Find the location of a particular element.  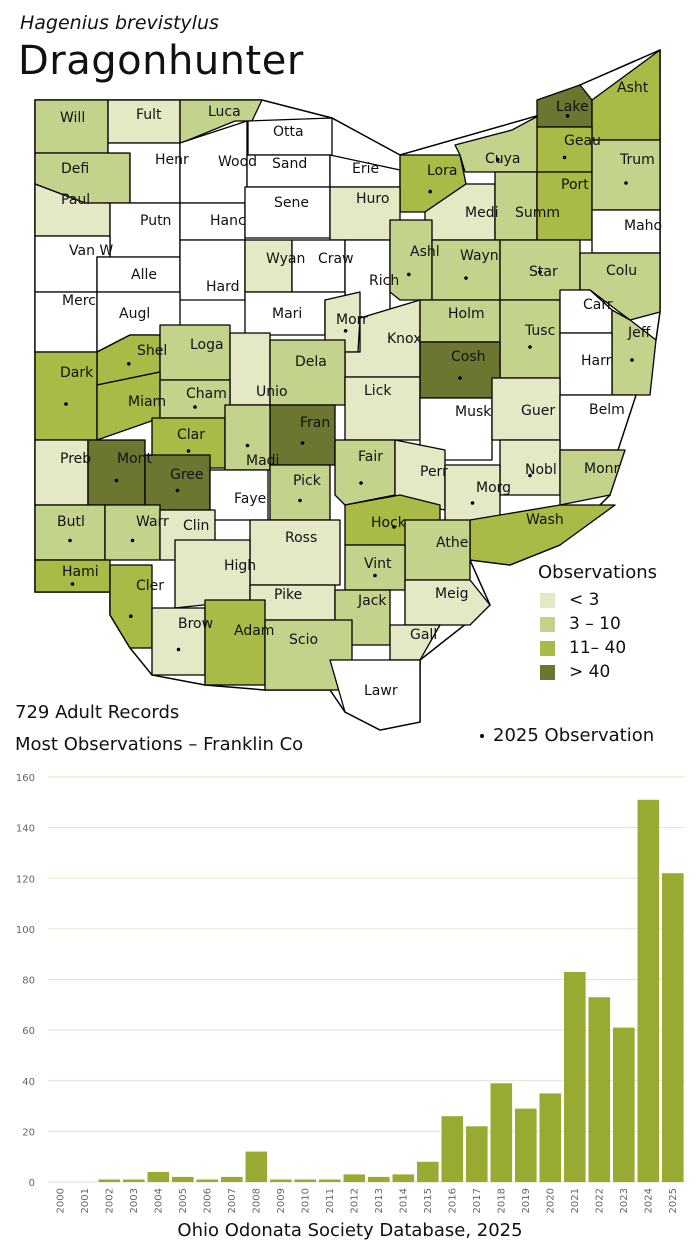

bar-2025 is located at coordinates (673, 1027).